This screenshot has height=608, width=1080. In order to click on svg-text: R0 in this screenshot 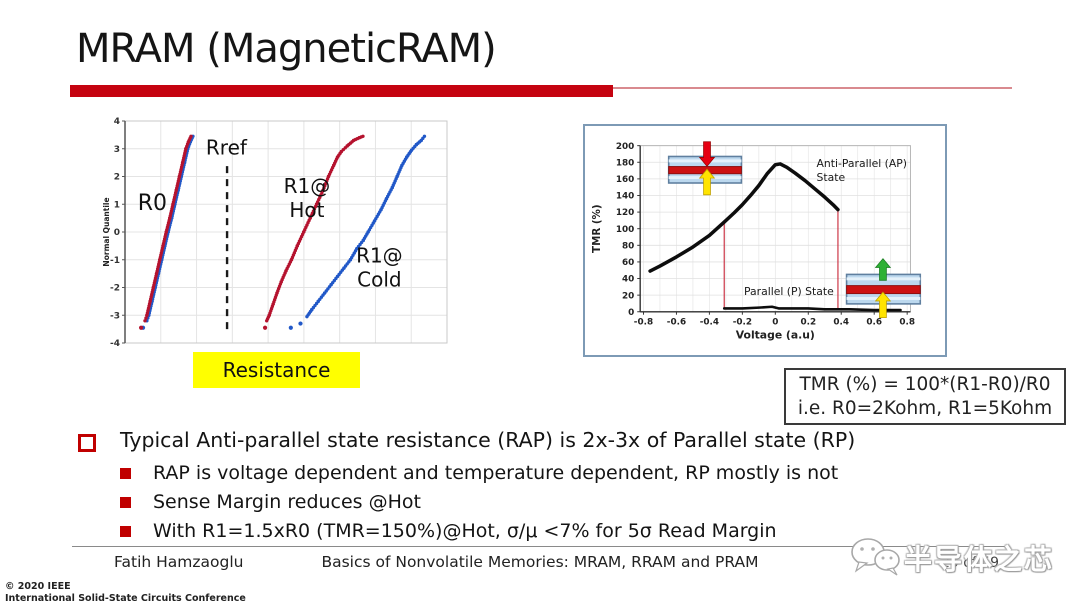, I will do `click(152, 203)`.